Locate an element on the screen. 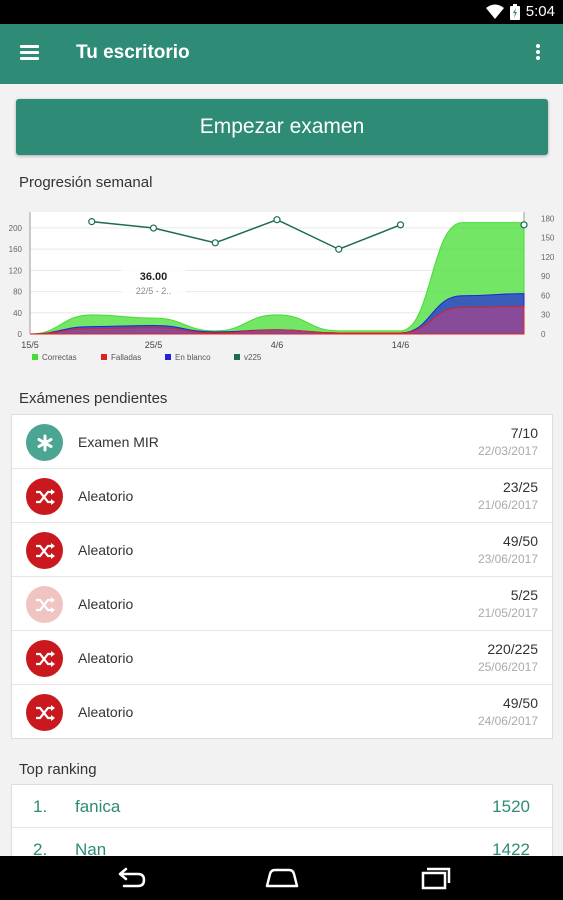 The width and height of the screenshot is (563, 900). ranking-user: Nan is located at coordinates (91, 848).